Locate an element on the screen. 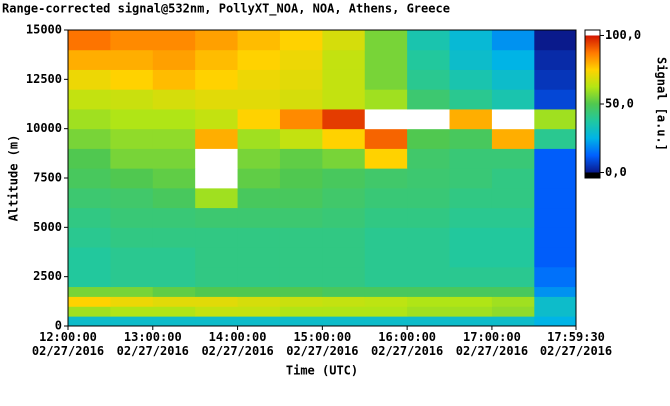  y-tick-label: 2500 is located at coordinates (47, 276).